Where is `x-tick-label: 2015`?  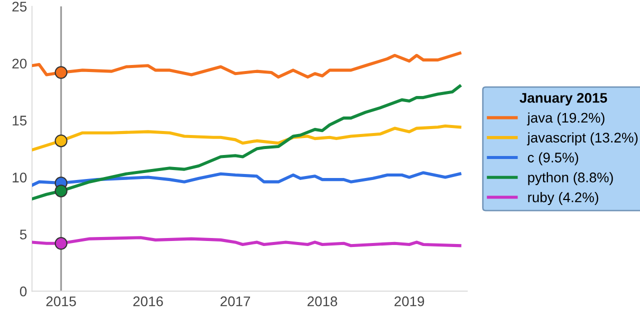
x-tick-label: 2015 is located at coordinates (61, 301).